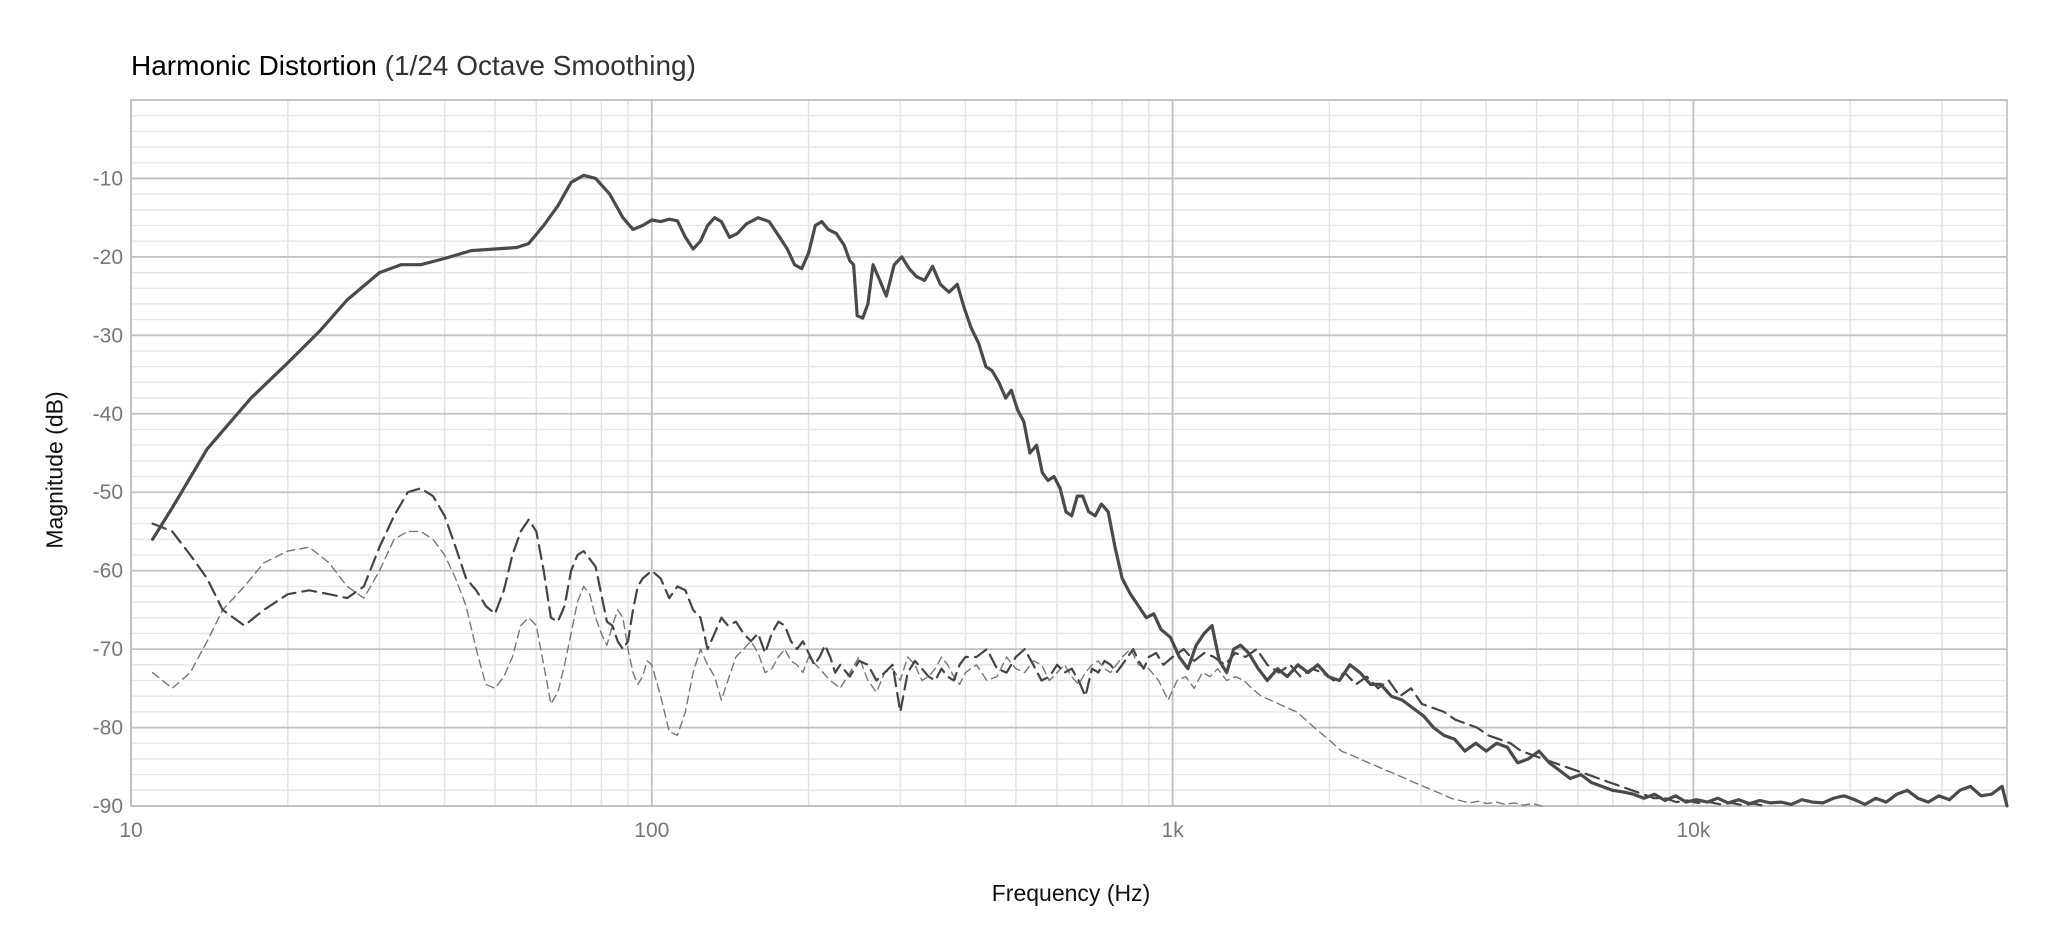 The width and height of the screenshot is (2048, 944). I want to click on chart-title-main: Harmonic Distortion, so click(254, 65).